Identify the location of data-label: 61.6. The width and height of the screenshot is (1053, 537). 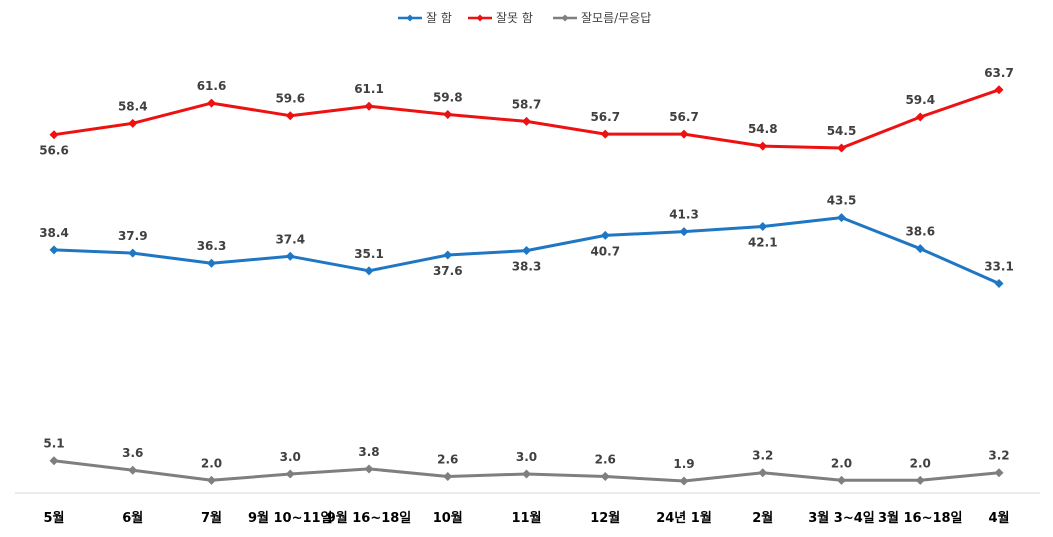
(212, 86).